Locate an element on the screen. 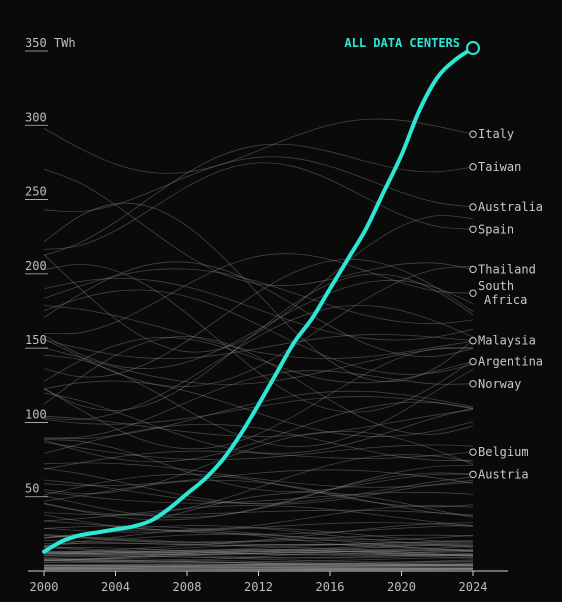 This screenshot has height=602, width=562. y-tick-label: 50 is located at coordinates (32, 489).